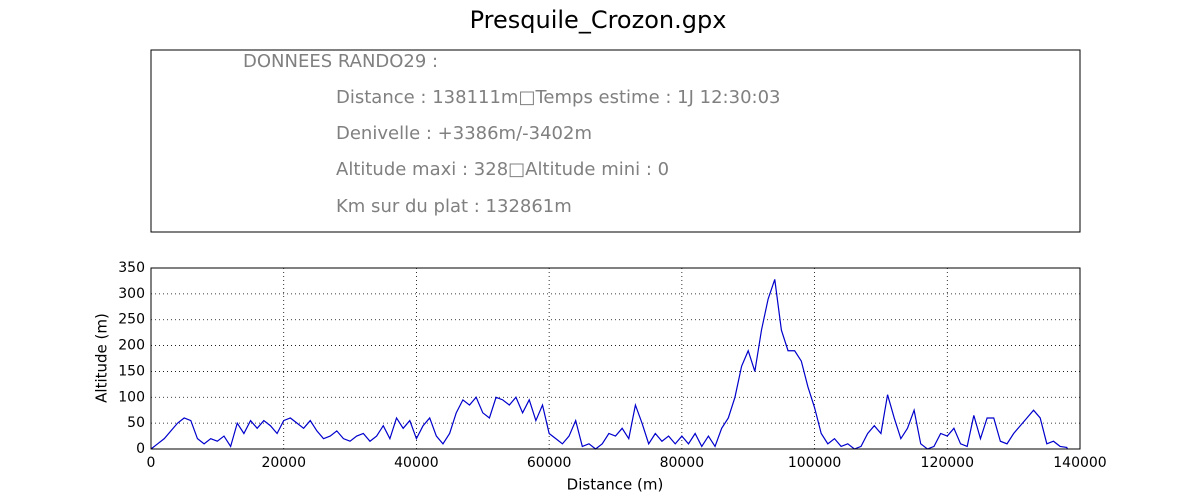 The width and height of the screenshot is (1200, 504). What do you see at coordinates (814, 463) in the screenshot?
I see `x-tick-label: 100000` at bounding box center [814, 463].